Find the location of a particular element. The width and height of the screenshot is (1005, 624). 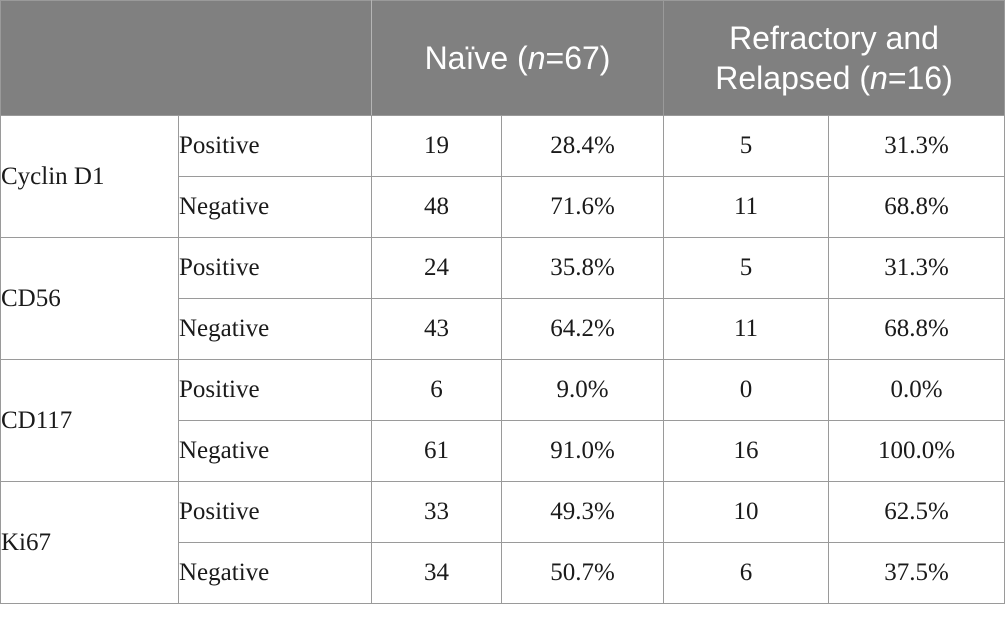

marker-name: Cyclin D1 is located at coordinates (89, 176).